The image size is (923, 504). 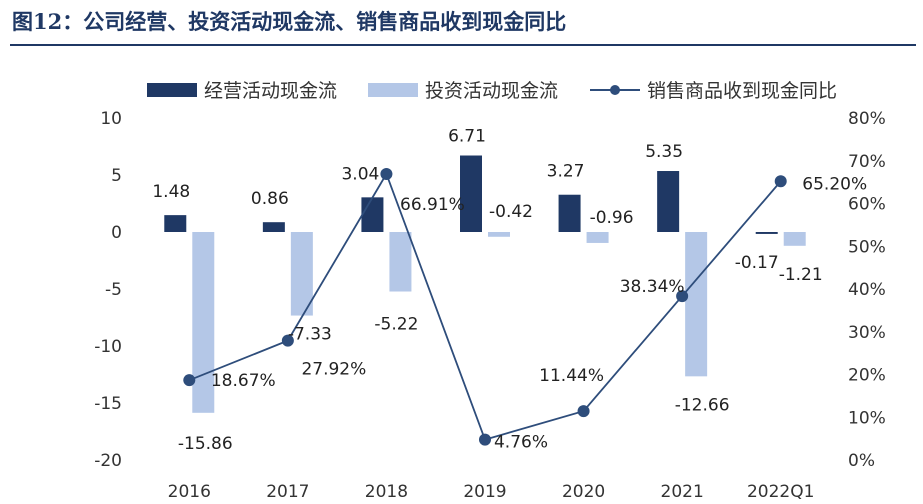 What do you see at coordinates (867, 376) in the screenshot?
I see `y-right-tick-label: 20%` at bounding box center [867, 376].